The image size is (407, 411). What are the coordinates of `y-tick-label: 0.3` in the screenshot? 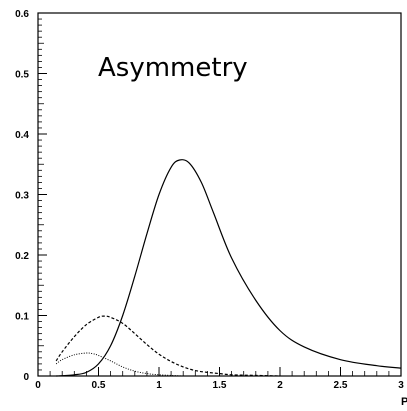 It's located at (22, 196).